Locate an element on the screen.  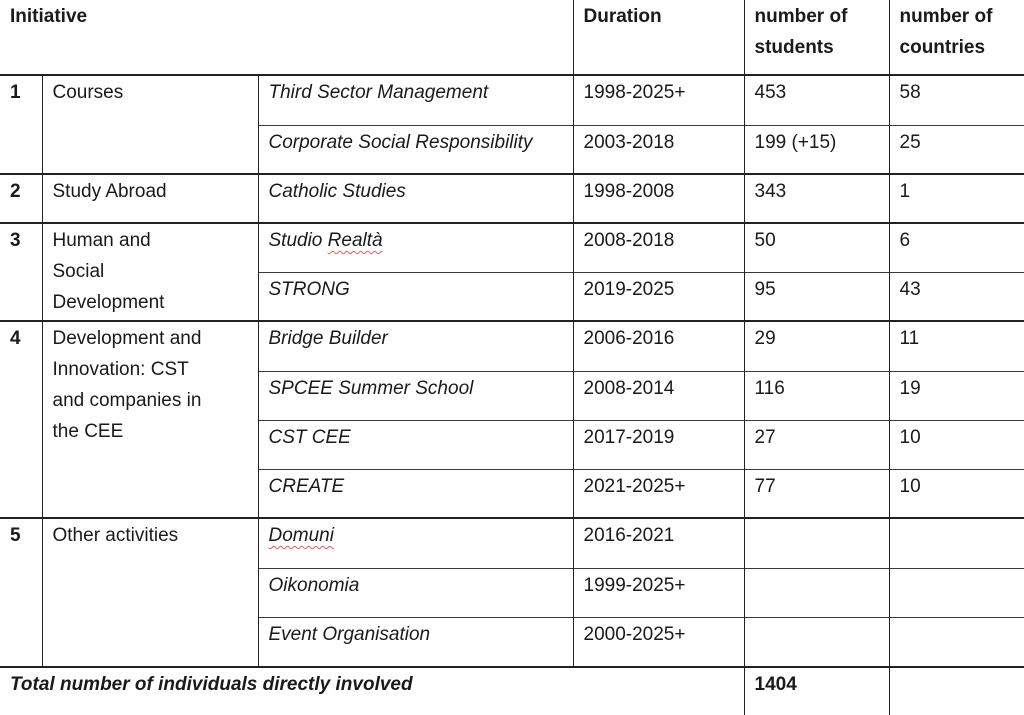
group-number-cell: 2 is located at coordinates (21, 198).